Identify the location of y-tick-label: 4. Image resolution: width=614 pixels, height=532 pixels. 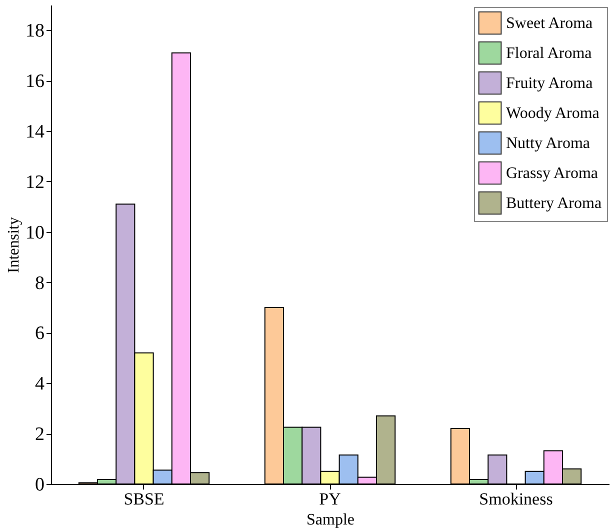
(40, 384).